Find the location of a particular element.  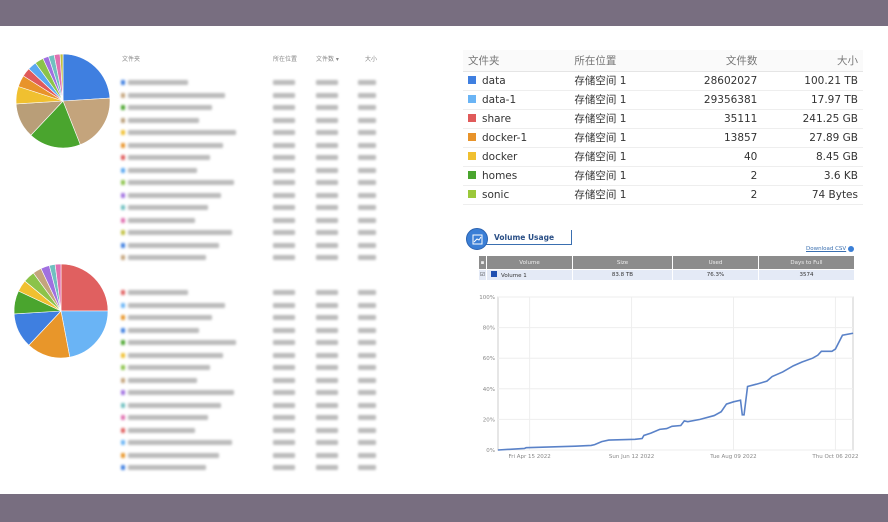

folder-row: docker-1 存储空间 1 13857 27.89 GB is located at coordinates (663, 138).